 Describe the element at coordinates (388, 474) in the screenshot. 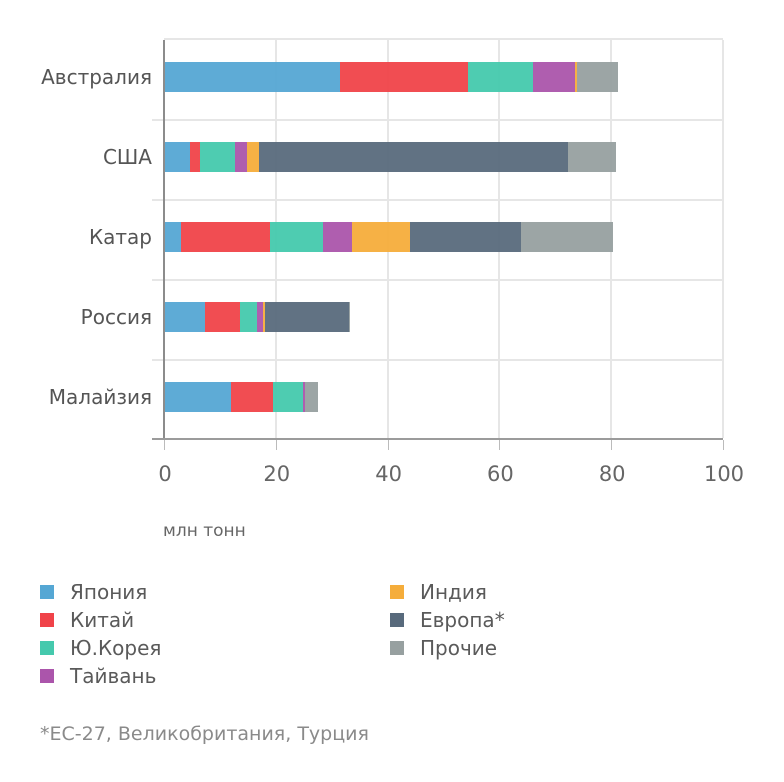

I see `x-axis-tick-label: 40` at that location.